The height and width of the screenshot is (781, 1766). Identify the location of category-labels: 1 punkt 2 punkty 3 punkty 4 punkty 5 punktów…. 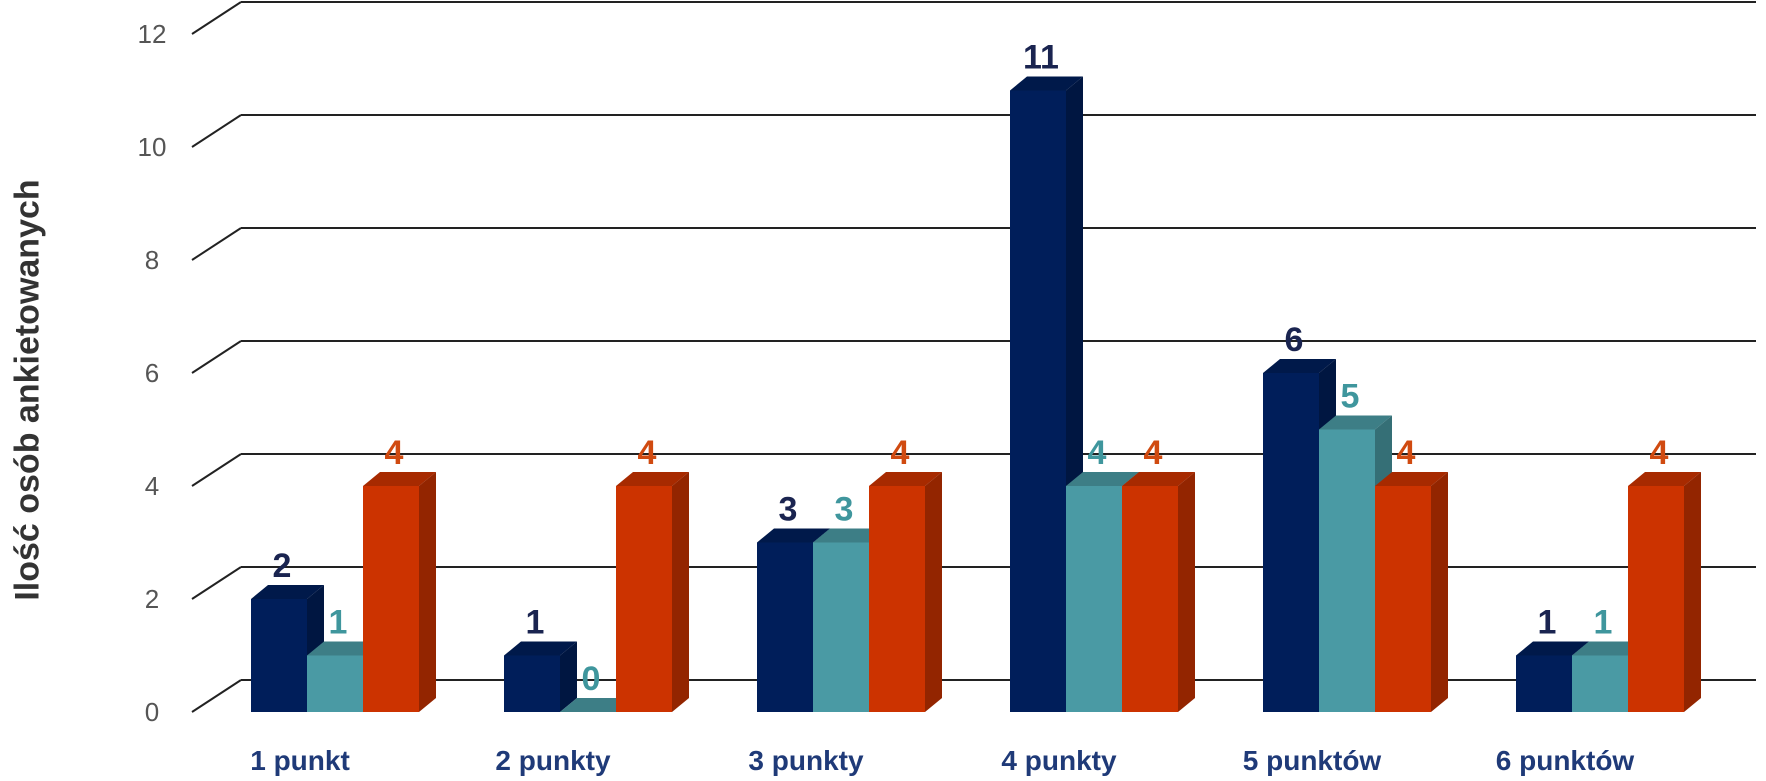
(942, 760).